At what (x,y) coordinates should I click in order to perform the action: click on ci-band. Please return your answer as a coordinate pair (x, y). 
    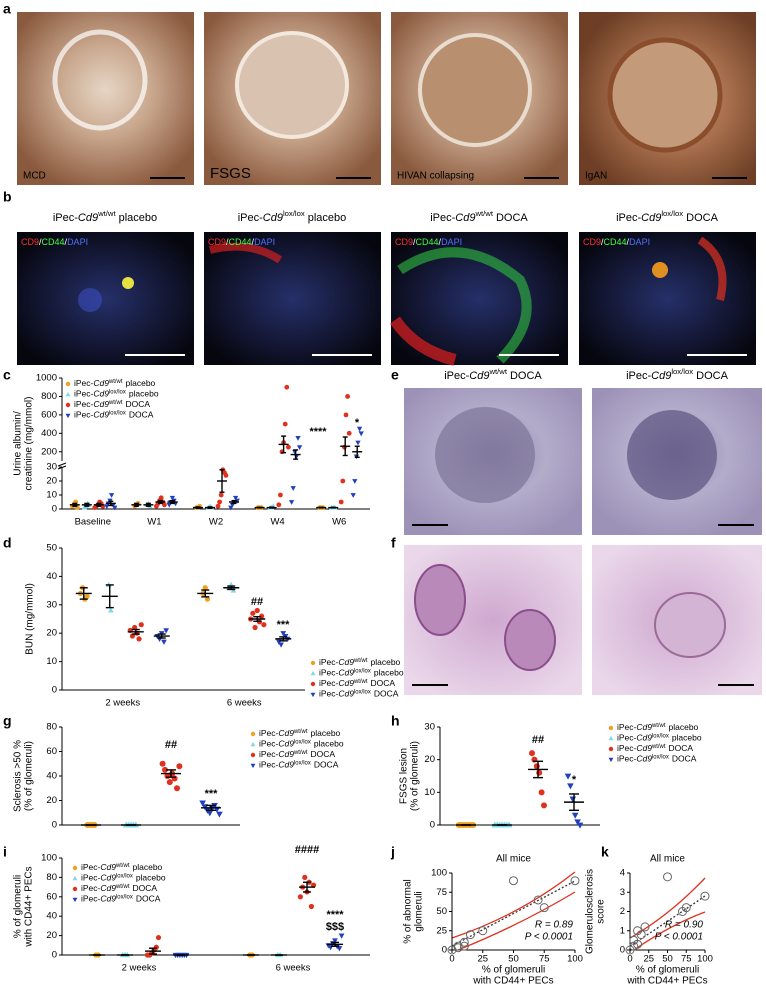
    Looking at the image, I should click on (669, 931).